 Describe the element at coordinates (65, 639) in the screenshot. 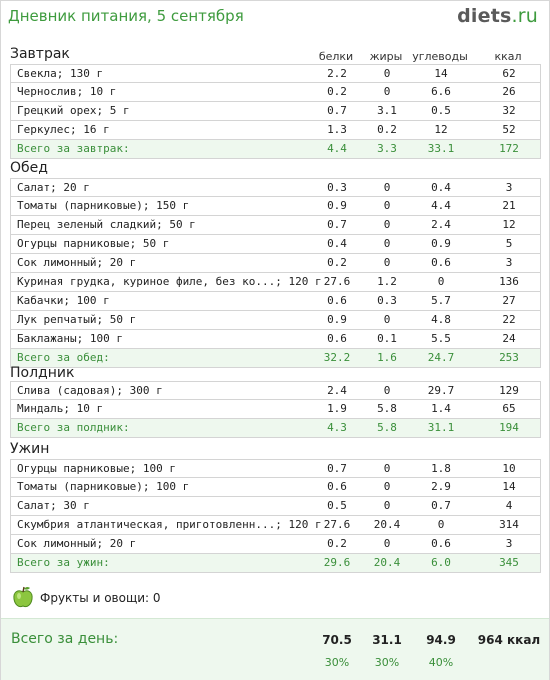

I see `day-total-label: Всего за день:` at that location.